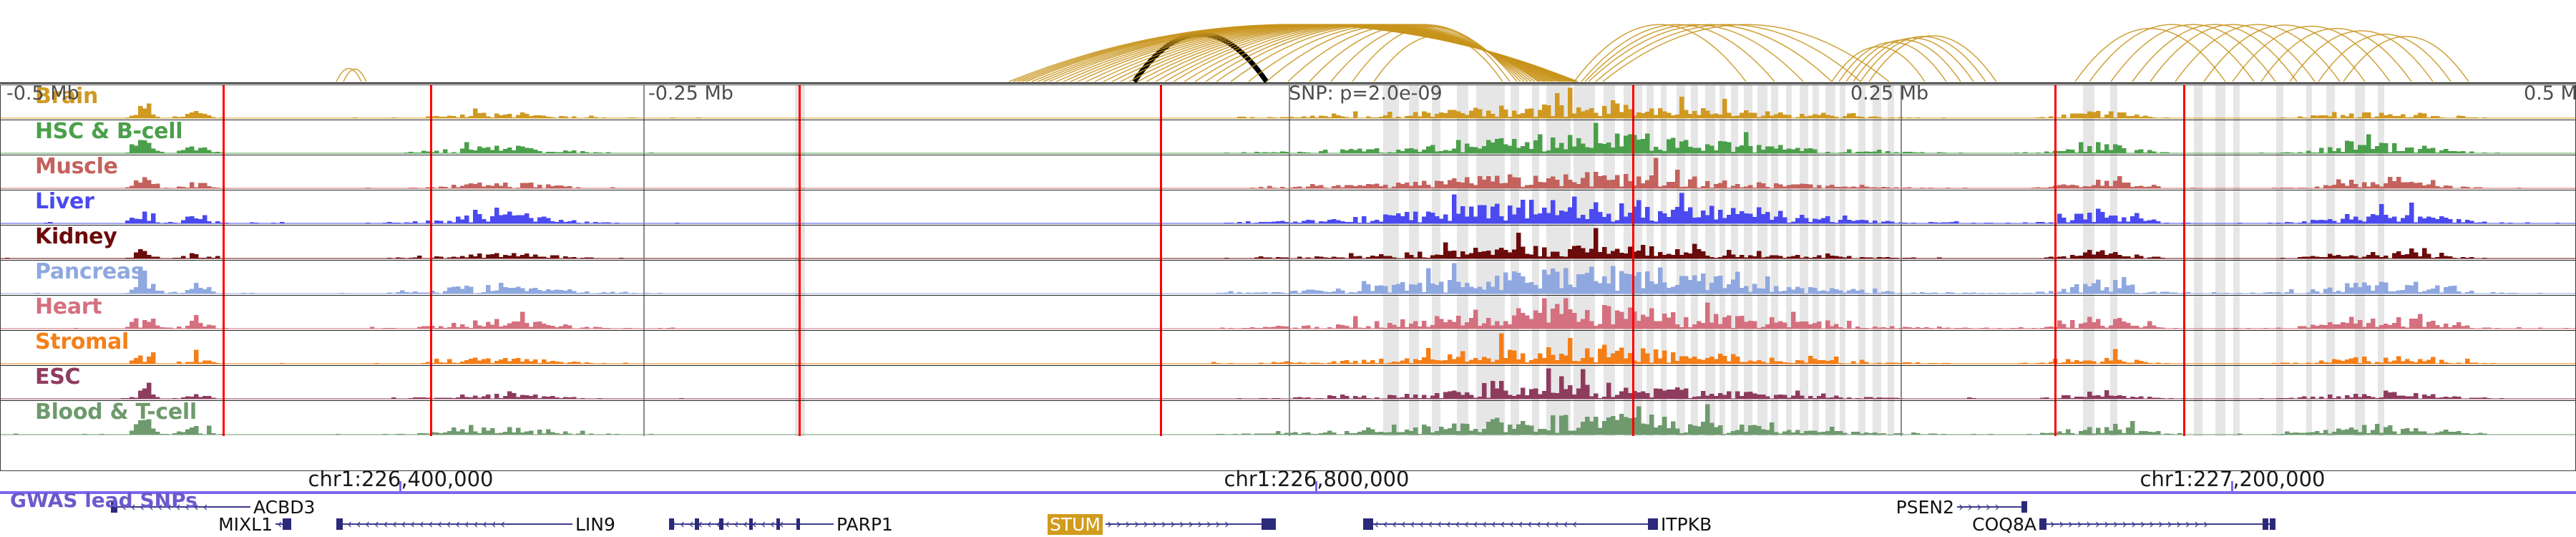 The height and width of the screenshot is (537, 2576). Describe the element at coordinates (2123, 524) in the screenshot. I see `gene-model-coq8a: ››››››››››››››››››› COQ8A` at that location.